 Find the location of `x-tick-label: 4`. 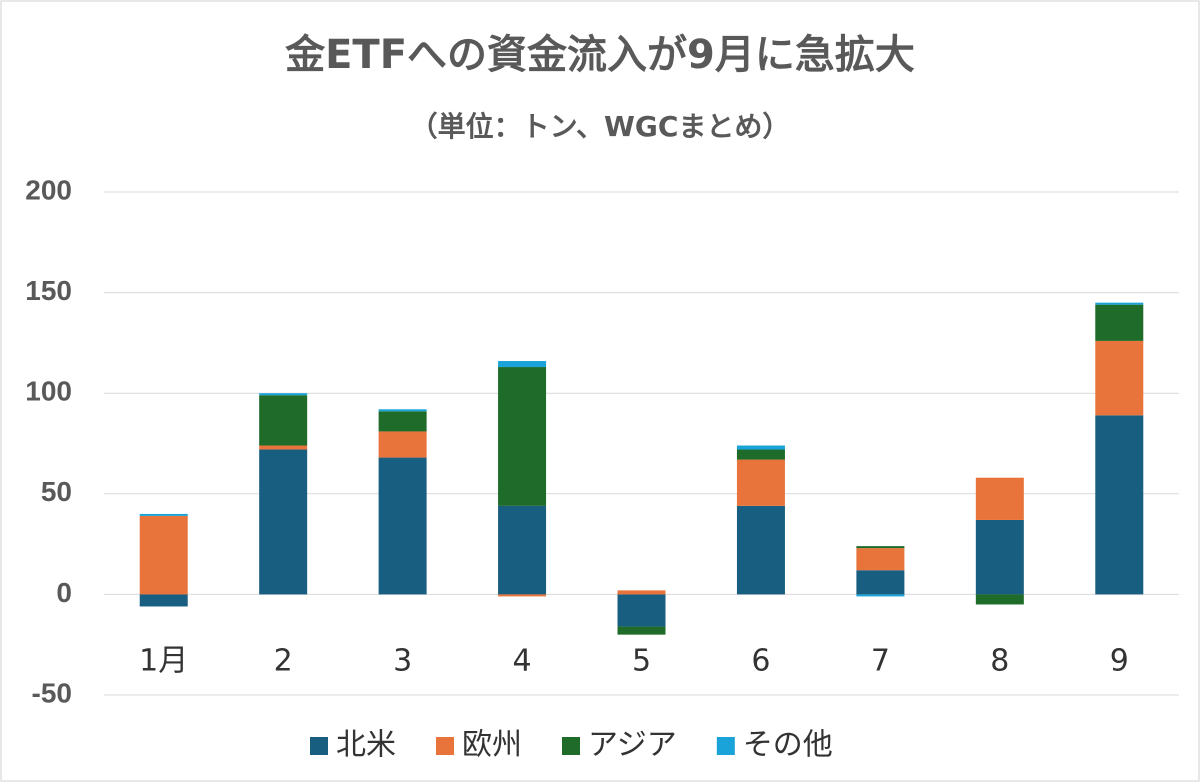

x-tick-label: 4 is located at coordinates (522, 661).